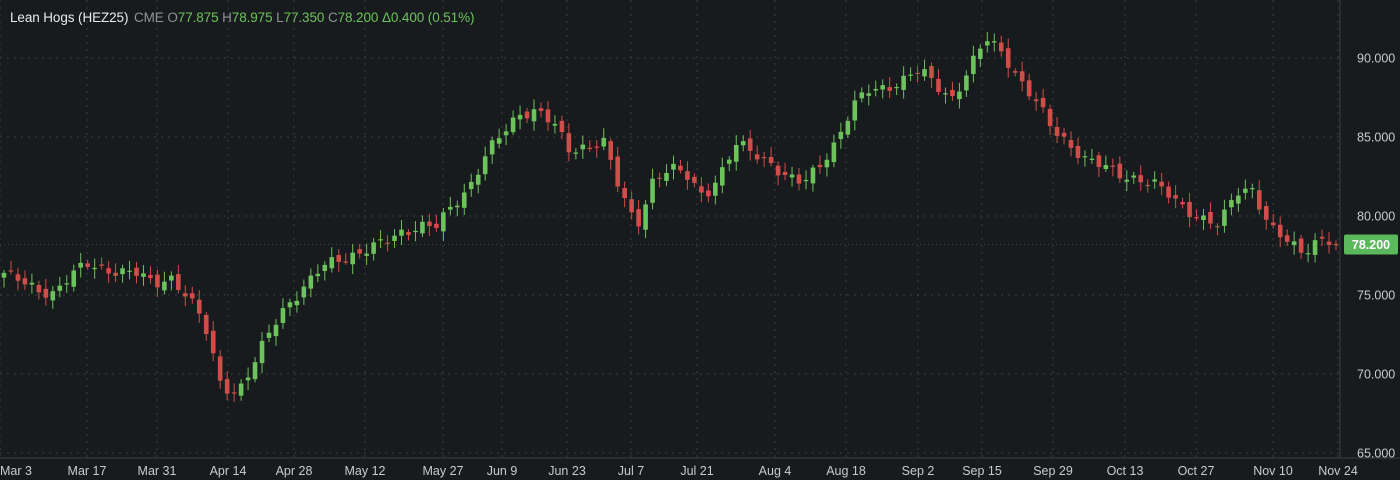  Describe the element at coordinates (1376, 454) in the screenshot. I see `y-tick-label: 65.000` at that location.